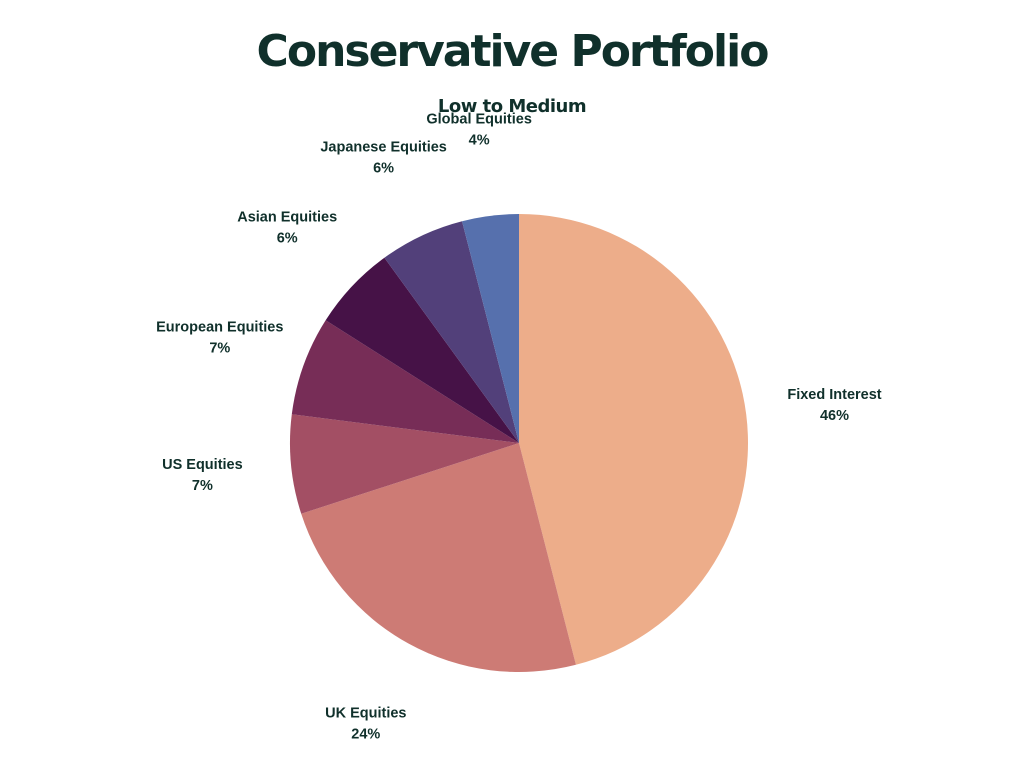  I want to click on slice-value-global-equities: 4%, so click(479, 141).